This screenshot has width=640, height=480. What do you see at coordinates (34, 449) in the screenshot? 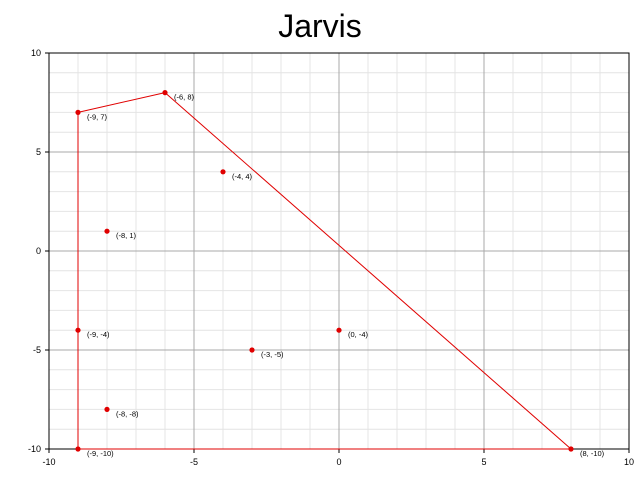
I see `y-tick-label: -10` at bounding box center [34, 449].